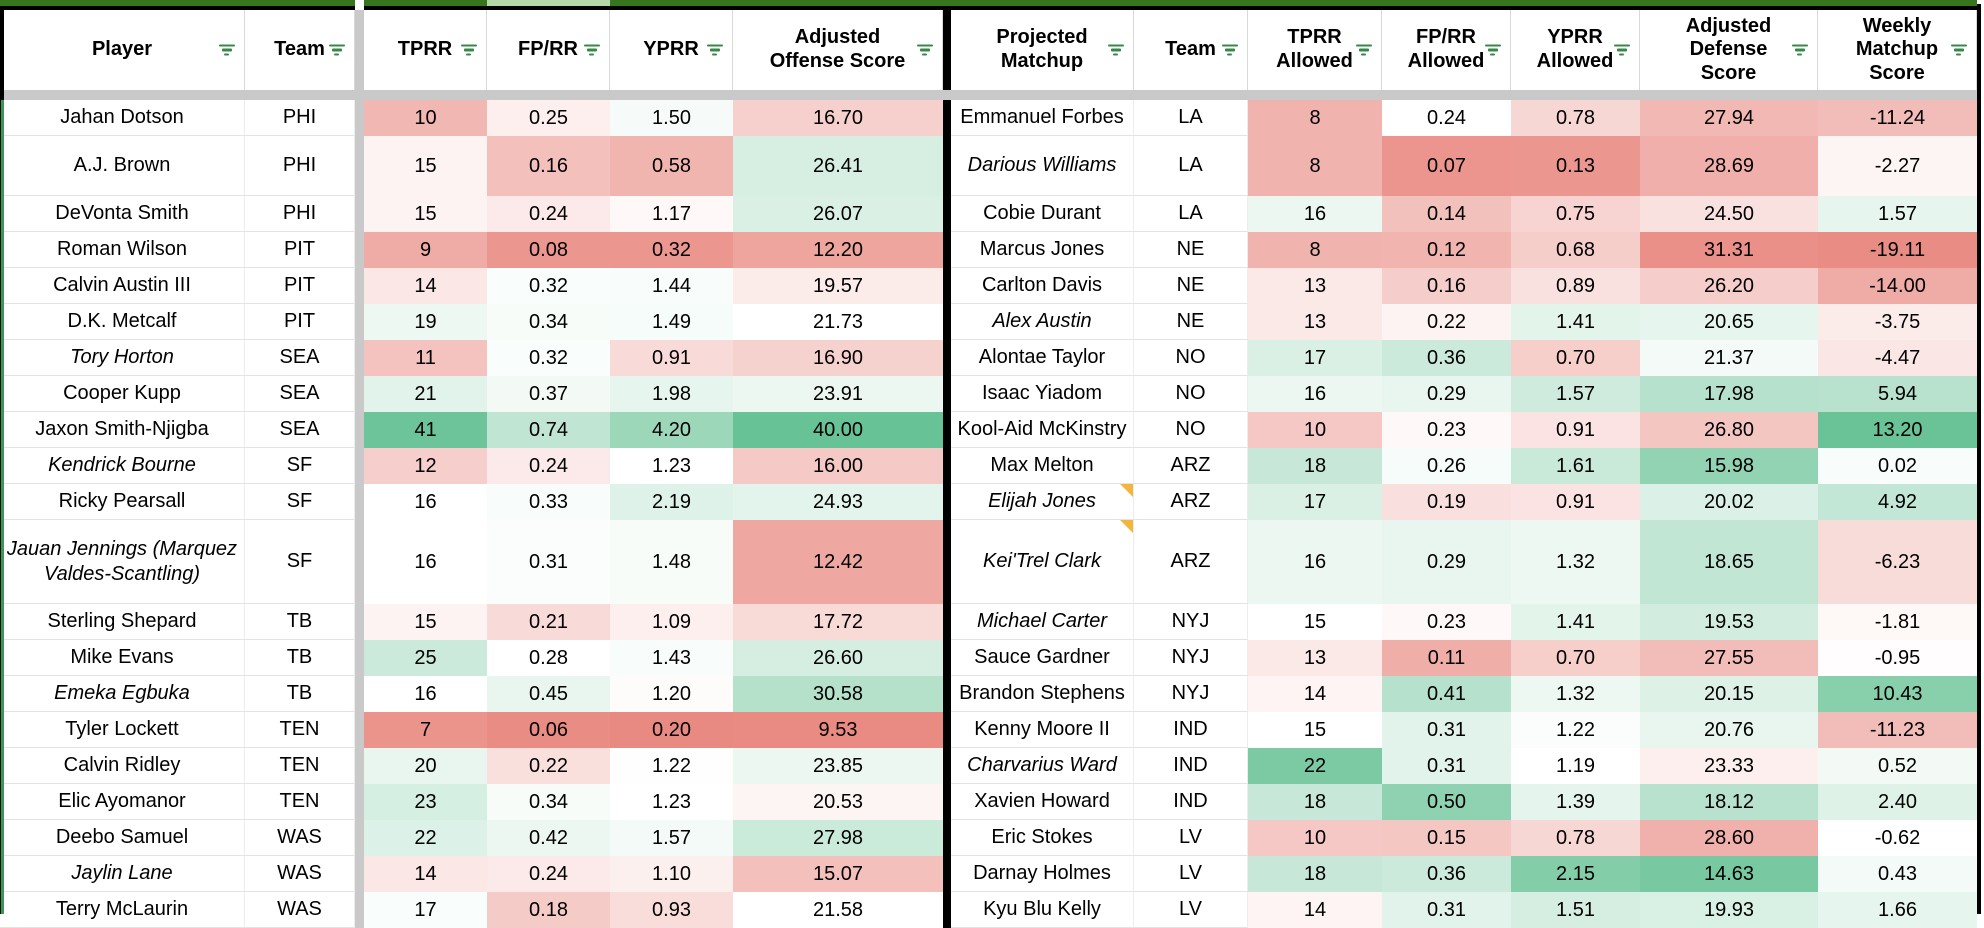 Image resolution: width=1984 pixels, height=928 pixels. What do you see at coordinates (838, 322) in the screenshot?
I see `adjusted-offense-score-cell: 21.73` at bounding box center [838, 322].